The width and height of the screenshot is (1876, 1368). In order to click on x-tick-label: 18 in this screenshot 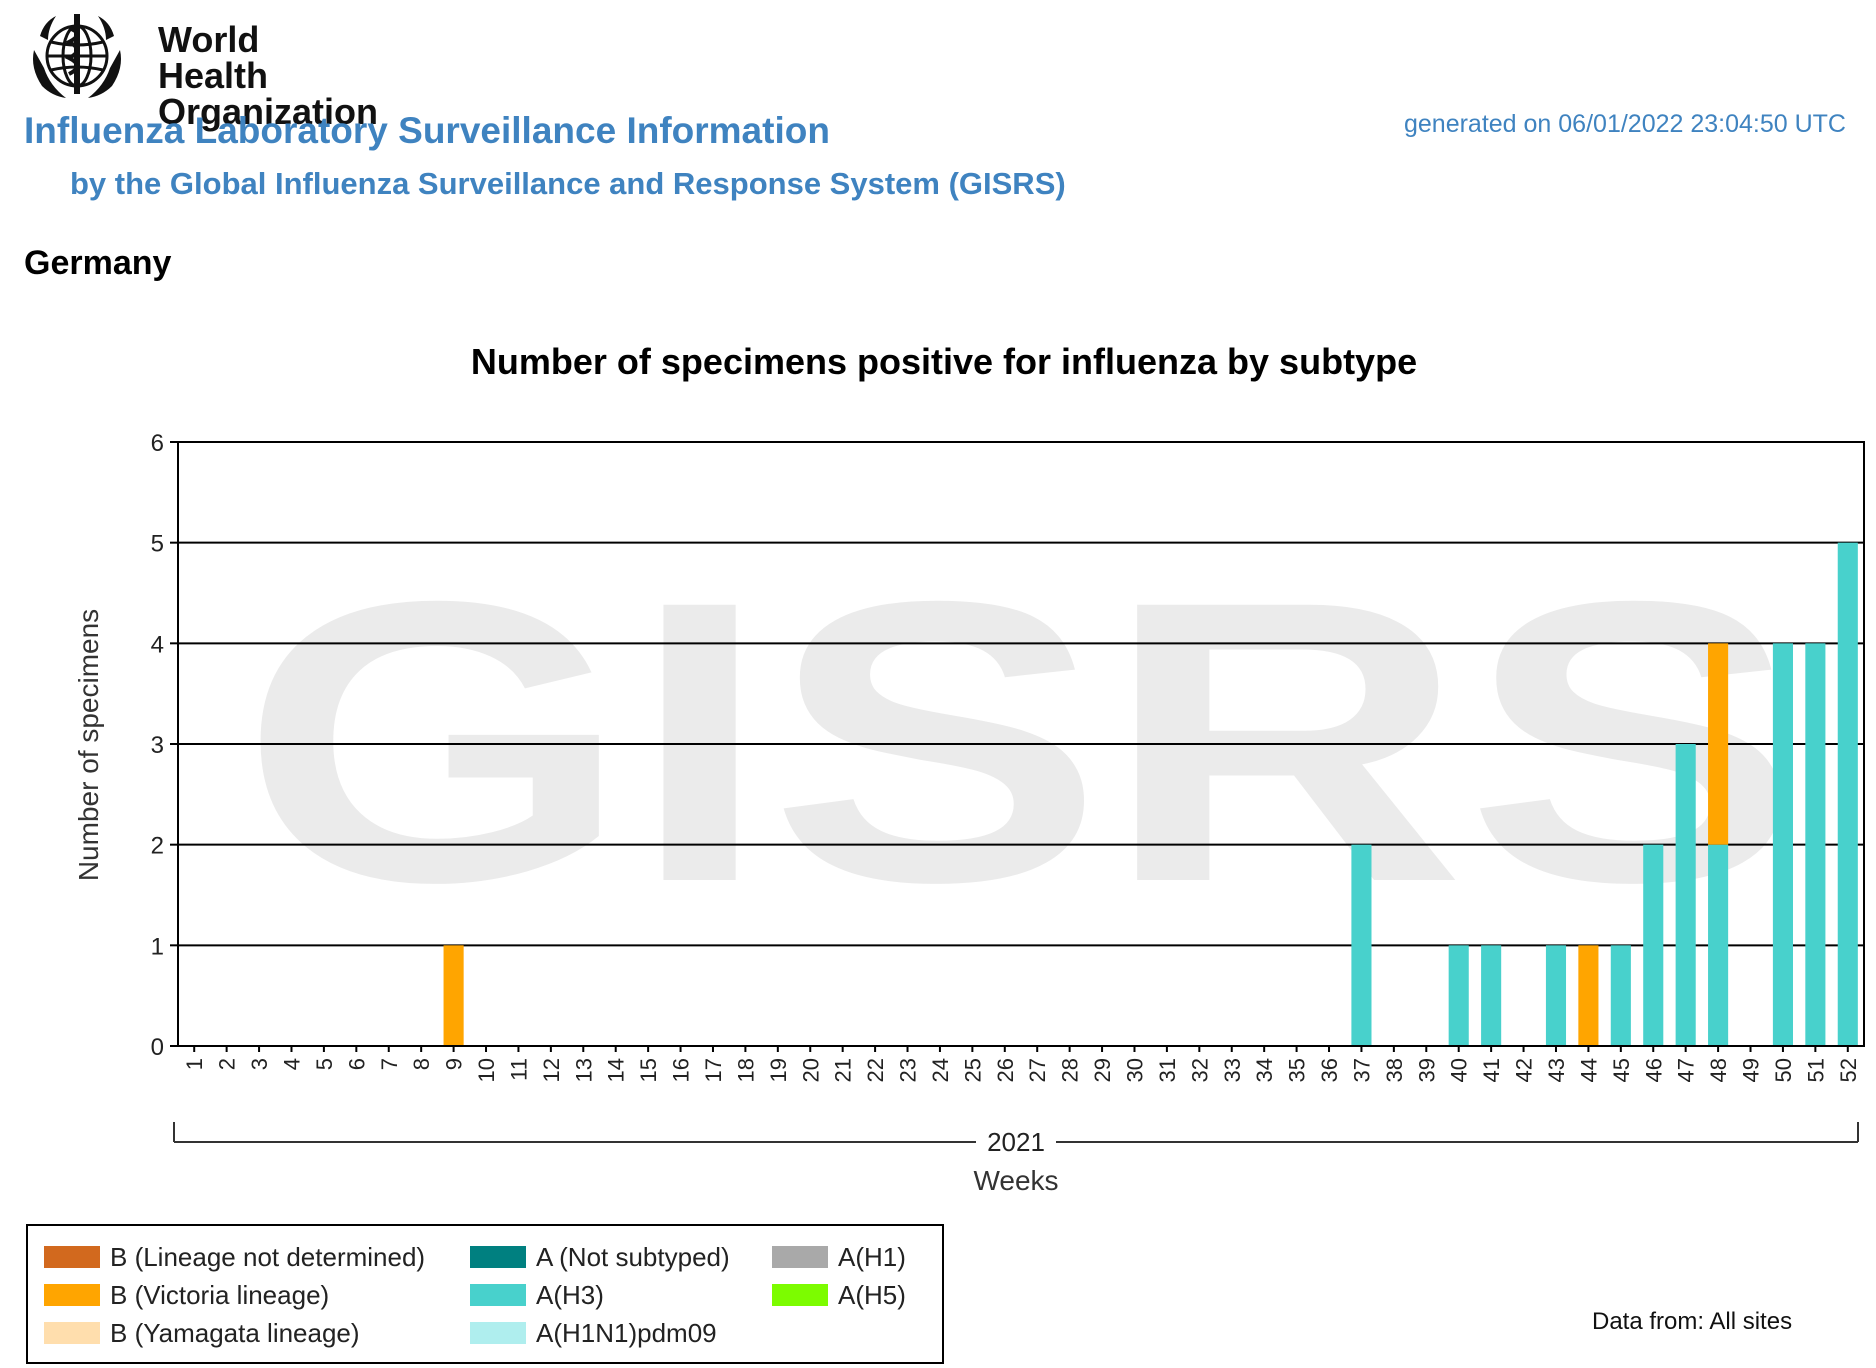, I will do `click(745, 1070)`.